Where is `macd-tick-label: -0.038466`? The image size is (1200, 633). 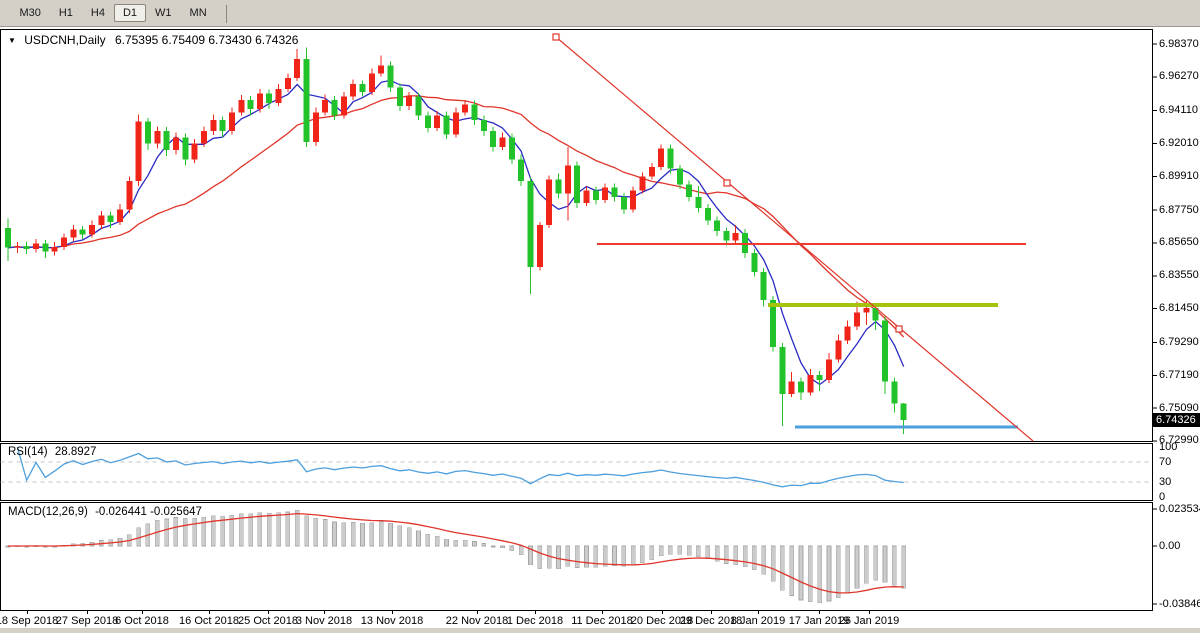 macd-tick-label: -0.038466 is located at coordinates (1179, 603).